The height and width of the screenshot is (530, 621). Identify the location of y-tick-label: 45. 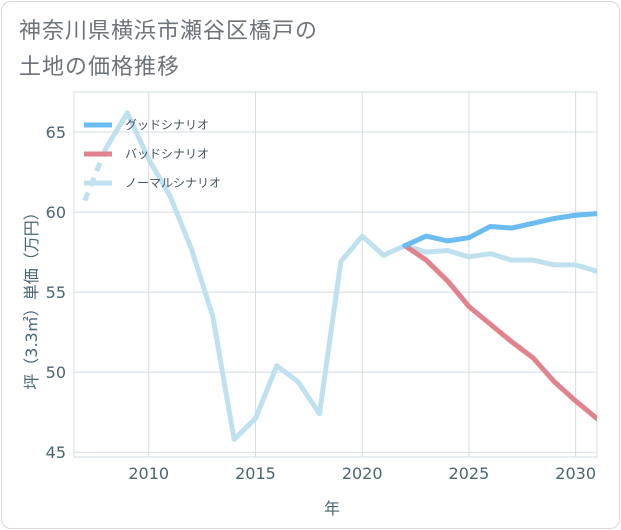
(56, 452).